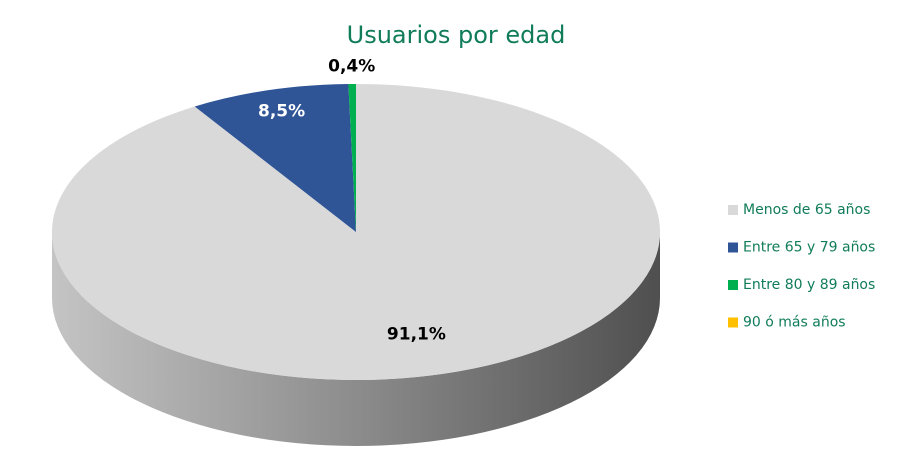  Describe the element at coordinates (456, 35) in the screenshot. I see `chart-title: Usuarios por edad` at that location.